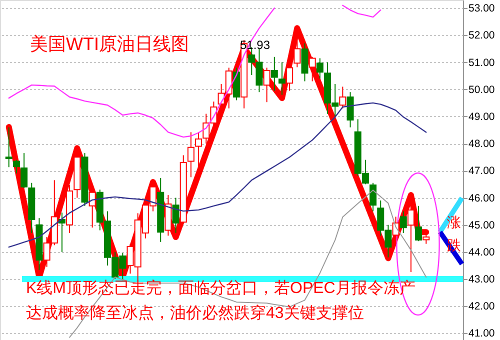 The width and height of the screenshot is (500, 340). I want to click on y-tick-label: 45.00, so click(481, 225).